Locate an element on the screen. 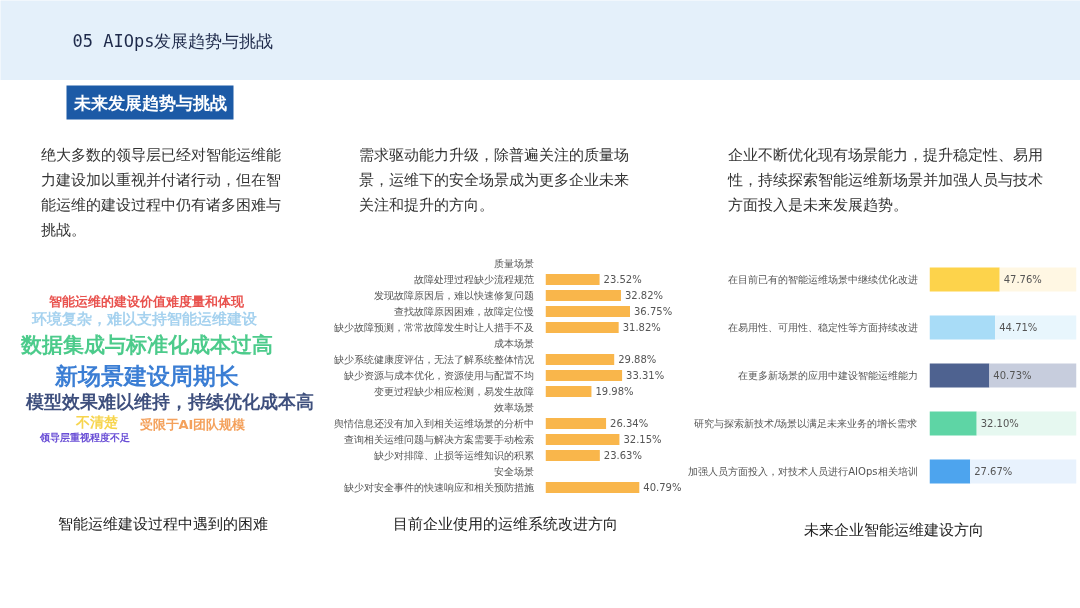 Image resolution: width=1080 pixels, height=608 pixels. chart-subtitle: 需求驱动能力升级，除普遍关注的质量场景，运维下的安全场景成为更多企业未来关注和提升的方向。 is located at coordinates (493, 179).